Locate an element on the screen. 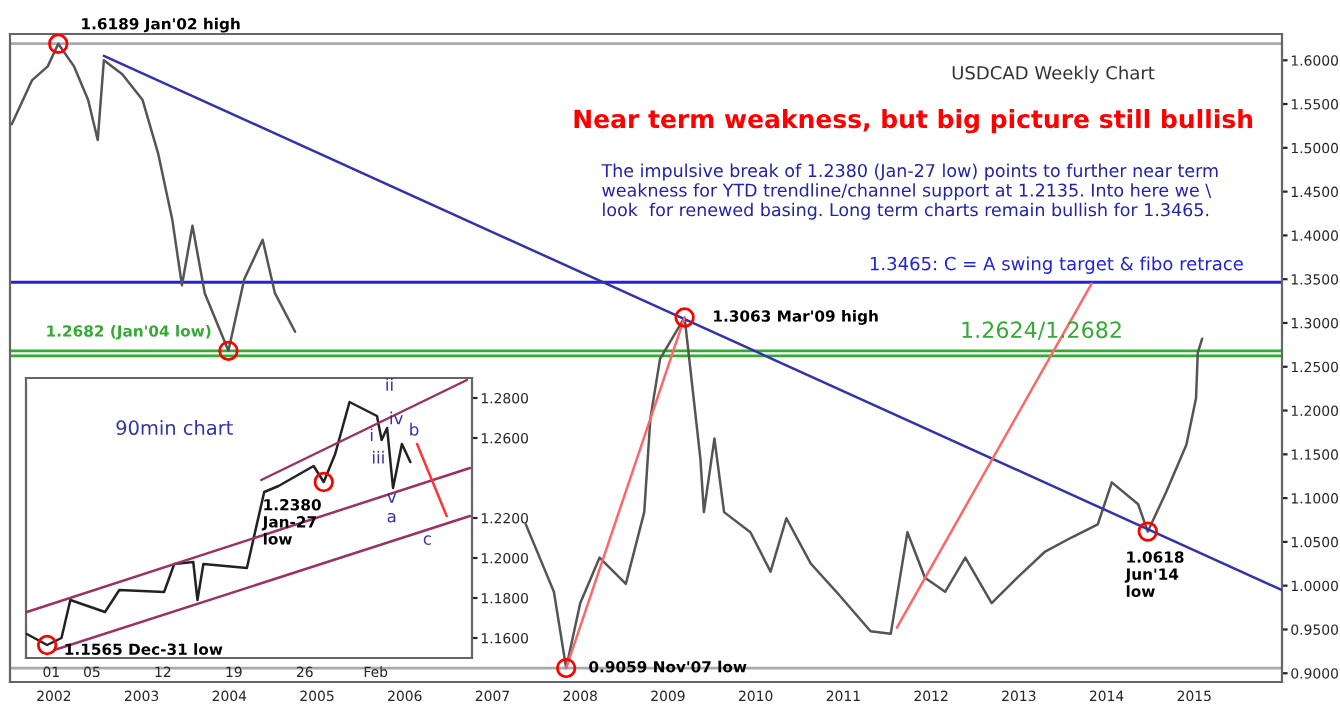 The width and height of the screenshot is (1340, 710). annotation: b is located at coordinates (414, 429).